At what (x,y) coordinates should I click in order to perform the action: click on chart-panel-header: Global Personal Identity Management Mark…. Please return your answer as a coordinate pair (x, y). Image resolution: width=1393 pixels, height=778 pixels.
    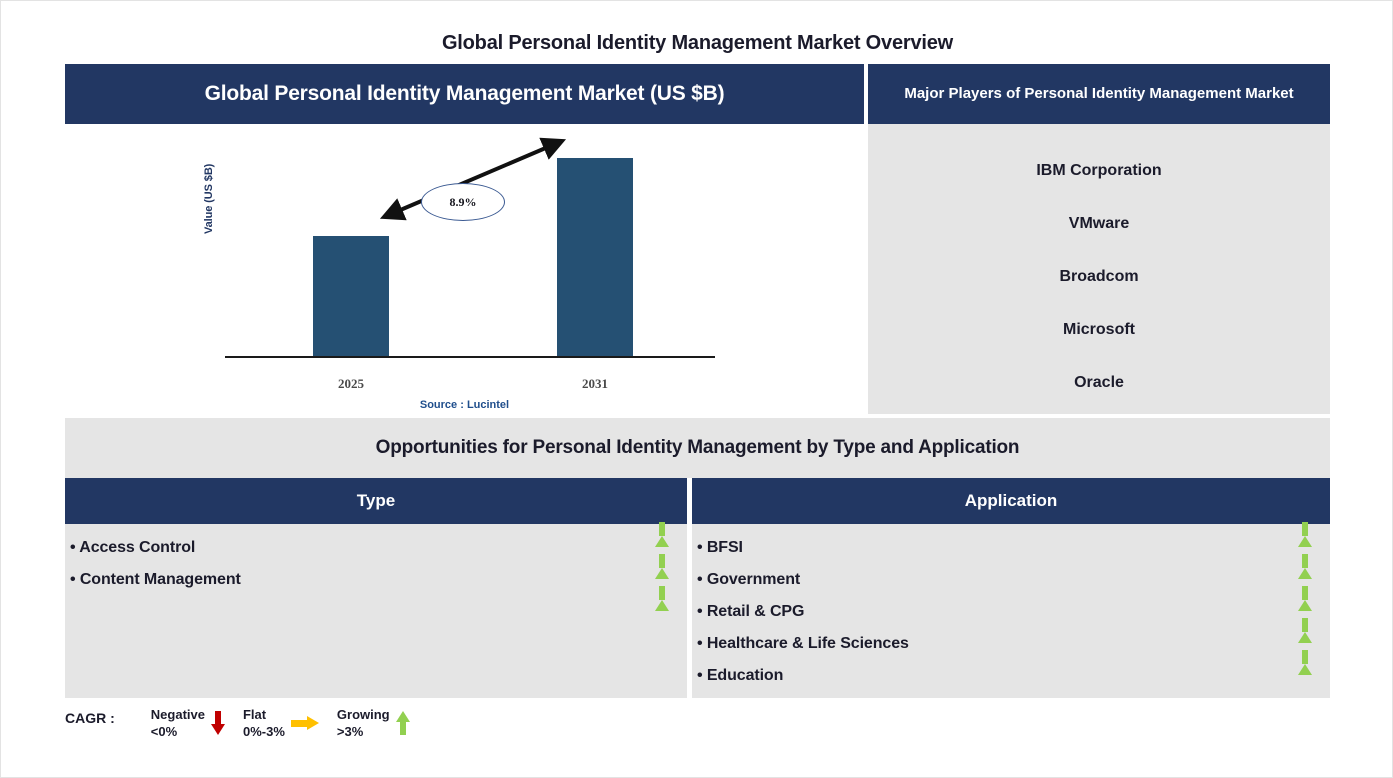
    Looking at the image, I should click on (464, 94).